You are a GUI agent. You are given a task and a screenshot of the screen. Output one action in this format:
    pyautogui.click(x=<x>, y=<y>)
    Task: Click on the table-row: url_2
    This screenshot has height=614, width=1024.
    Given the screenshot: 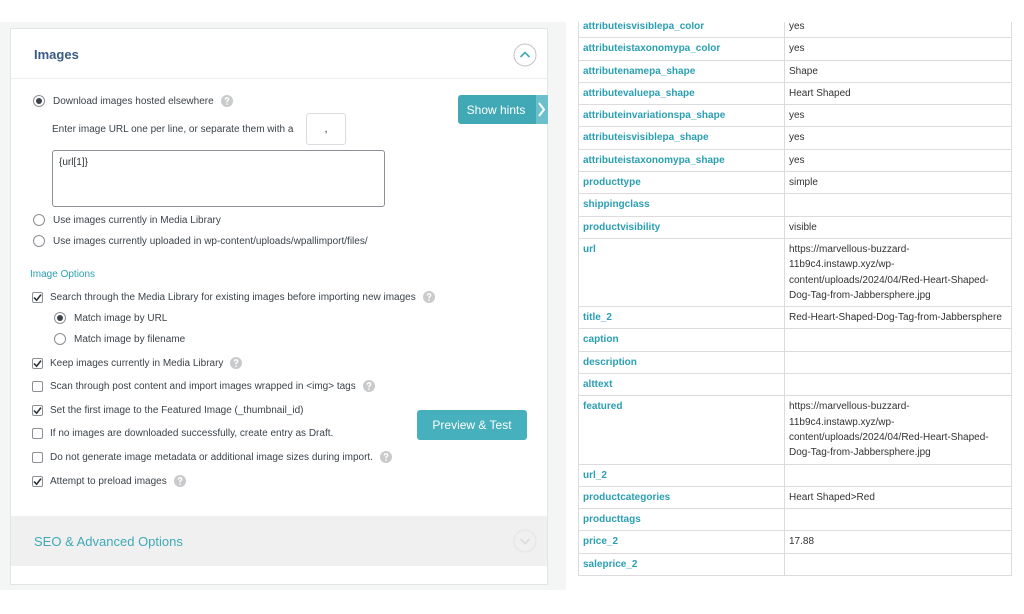 What is the action you would take?
    pyautogui.click(x=795, y=475)
    